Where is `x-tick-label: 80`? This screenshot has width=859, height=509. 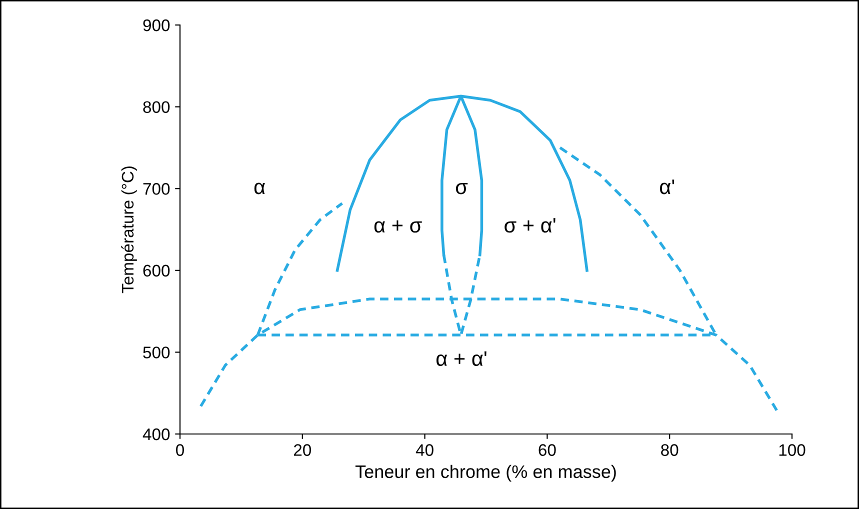
x-tick-label: 80 is located at coordinates (669, 450).